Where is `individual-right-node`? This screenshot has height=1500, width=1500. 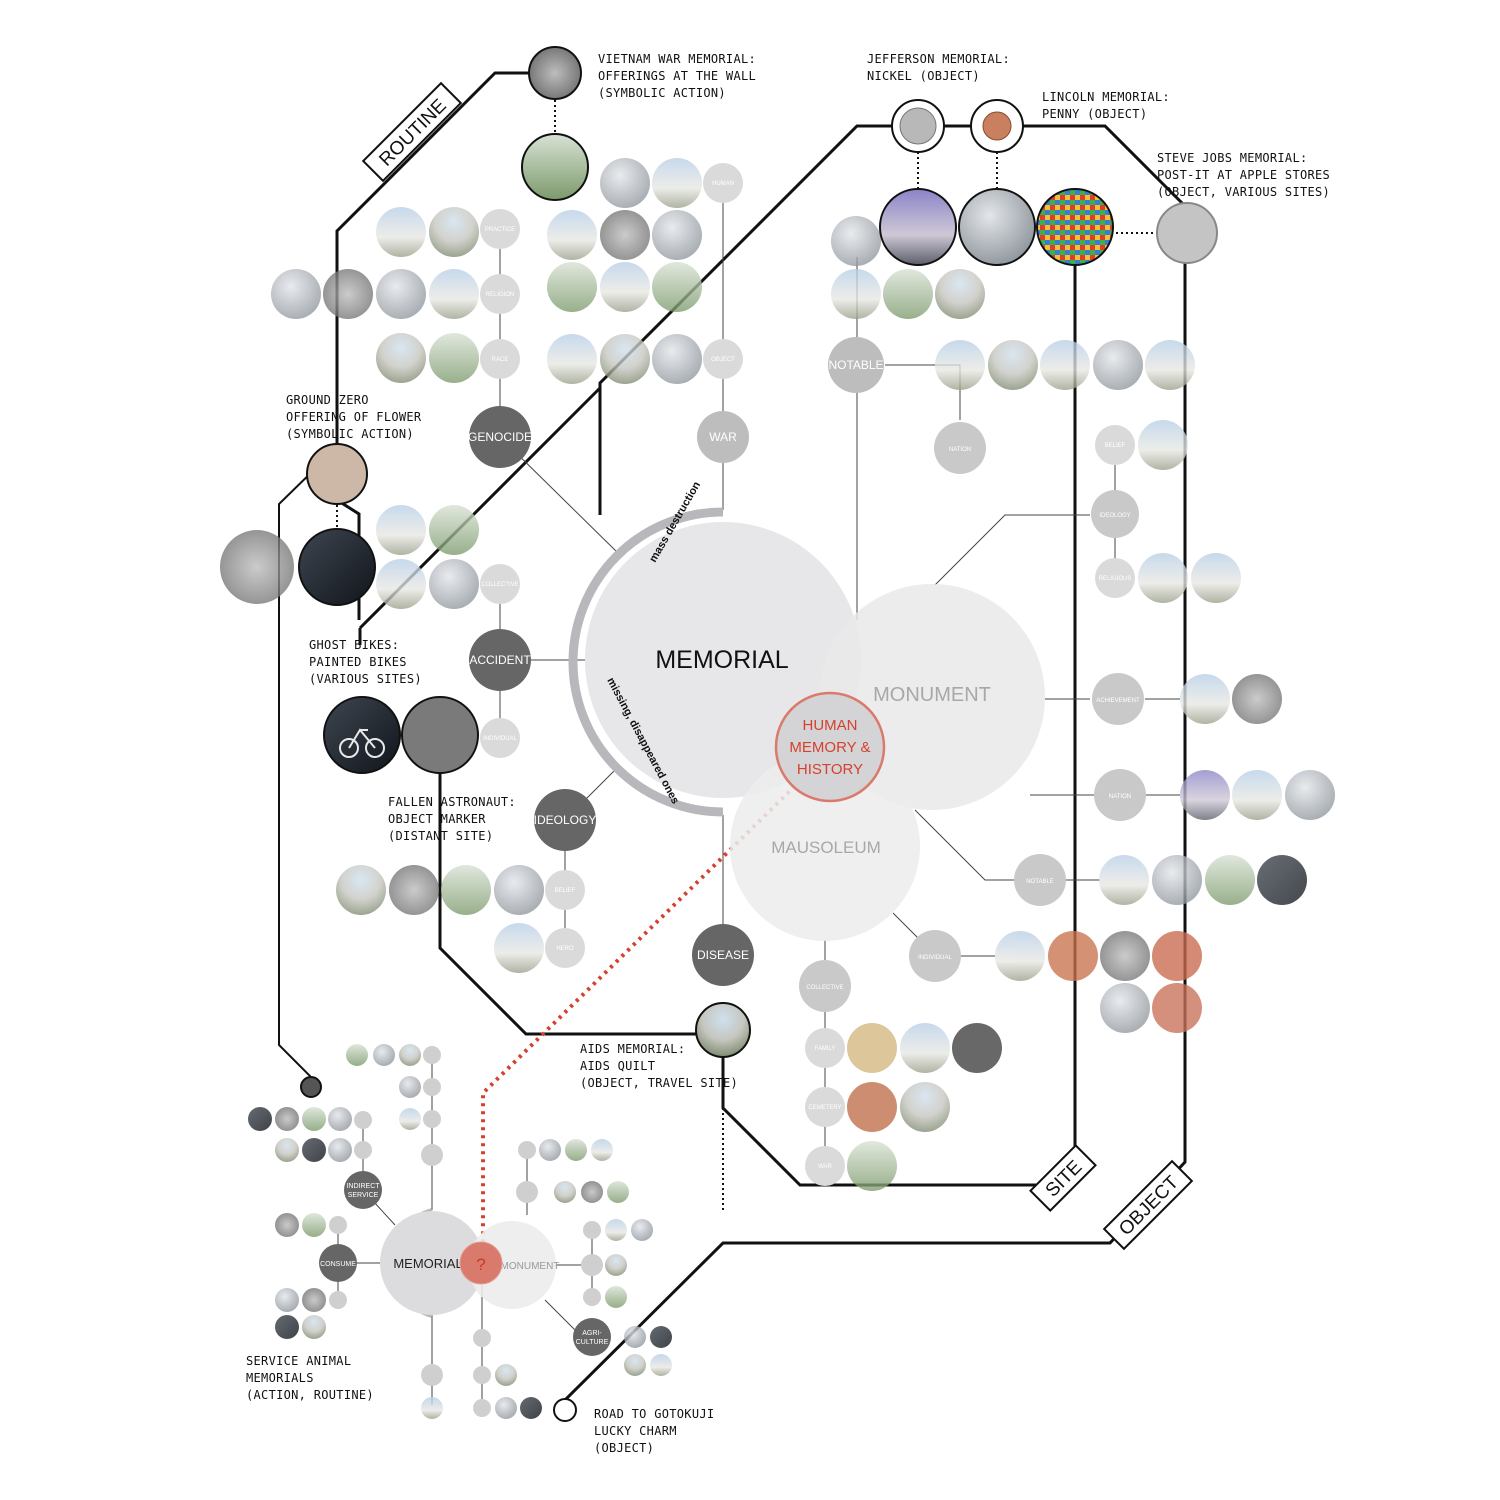 individual-right-node is located at coordinates (935, 956).